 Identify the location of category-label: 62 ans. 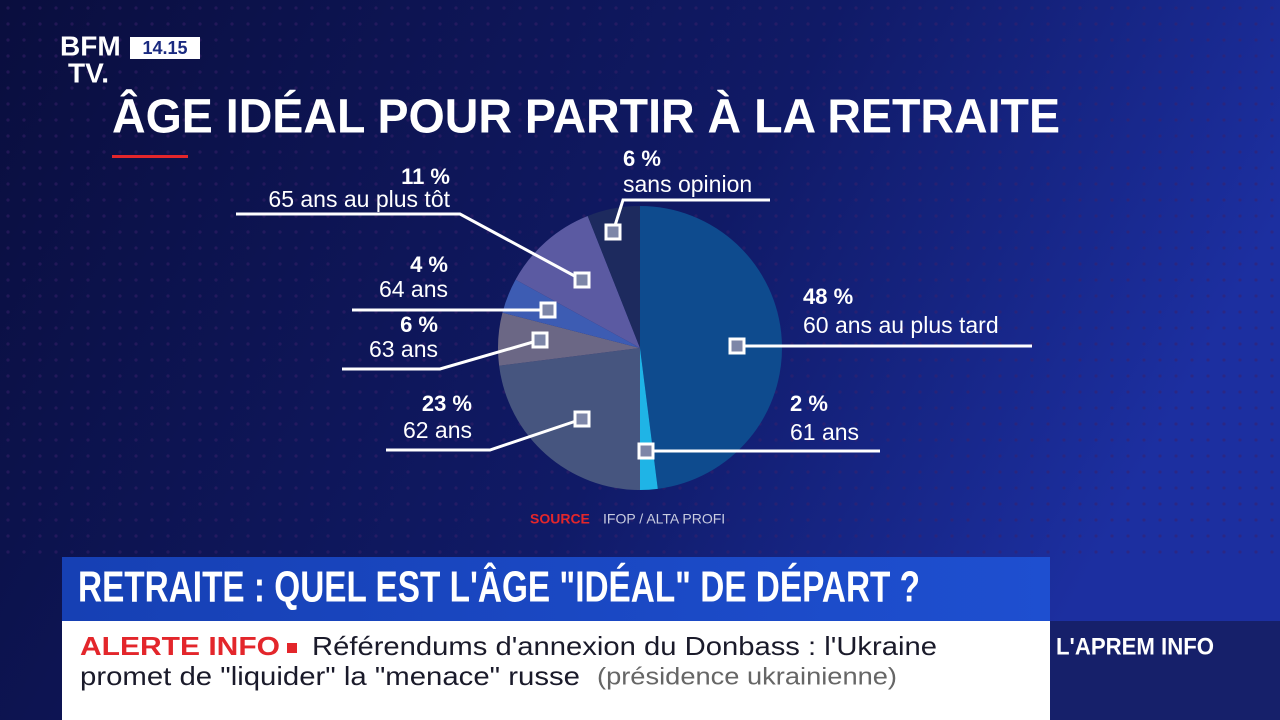
(437, 430).